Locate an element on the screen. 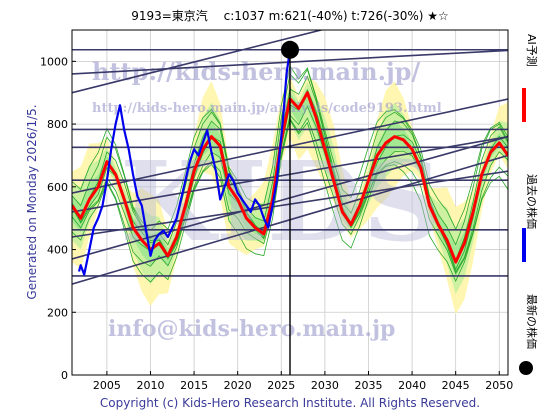 The height and width of the screenshot is (420, 560). current-dot is located at coordinates (290, 49).